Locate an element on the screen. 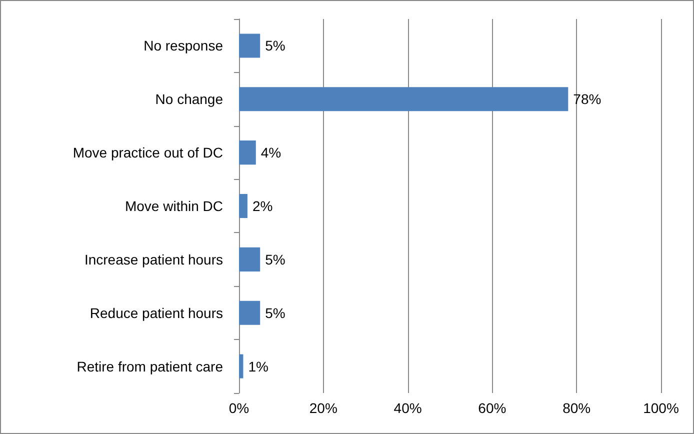 Image resolution: width=694 pixels, height=434 pixels. data-label: 1% is located at coordinates (258, 366).